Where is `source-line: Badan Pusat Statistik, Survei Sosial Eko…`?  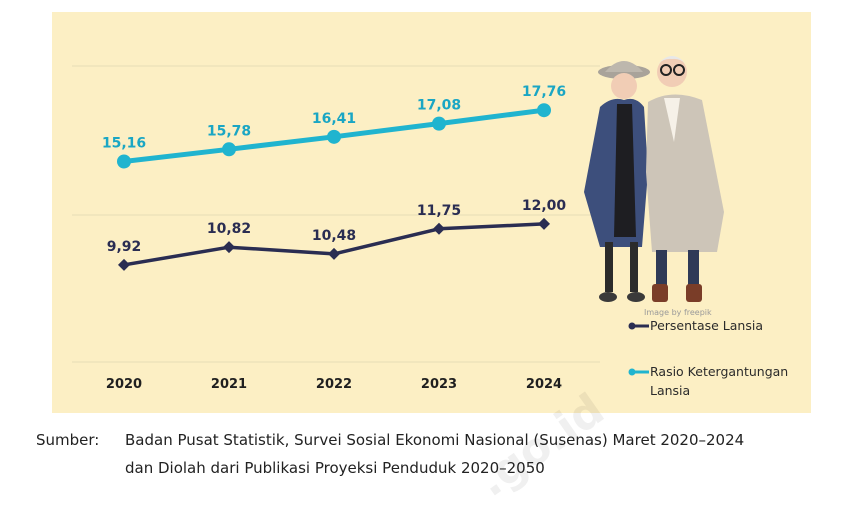 source-line: Badan Pusat Statistik, Survei Sosial Eko… is located at coordinates (435, 440).